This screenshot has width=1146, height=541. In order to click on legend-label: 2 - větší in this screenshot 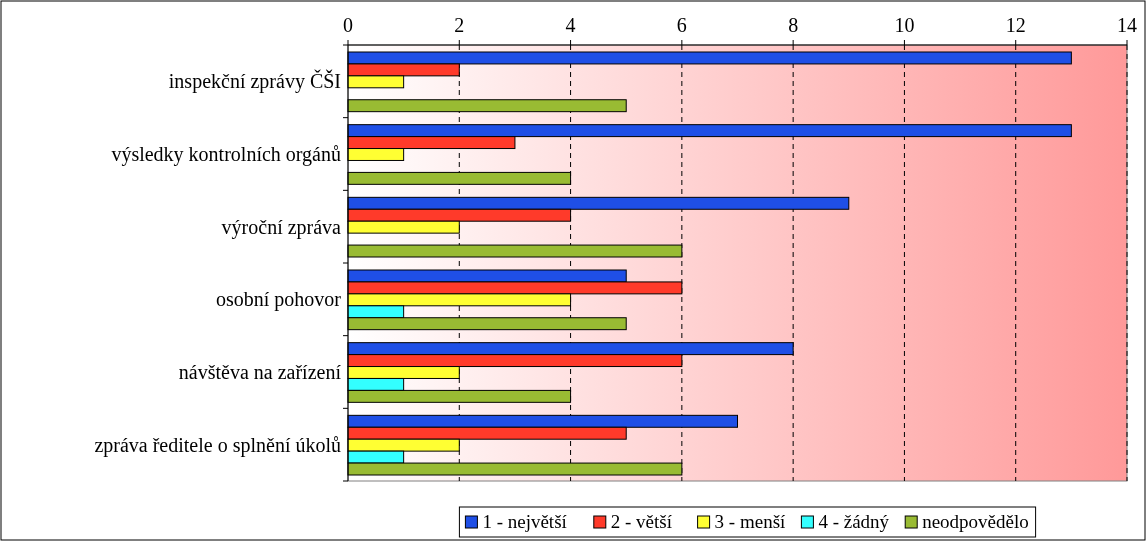, I will do `click(641, 521)`.